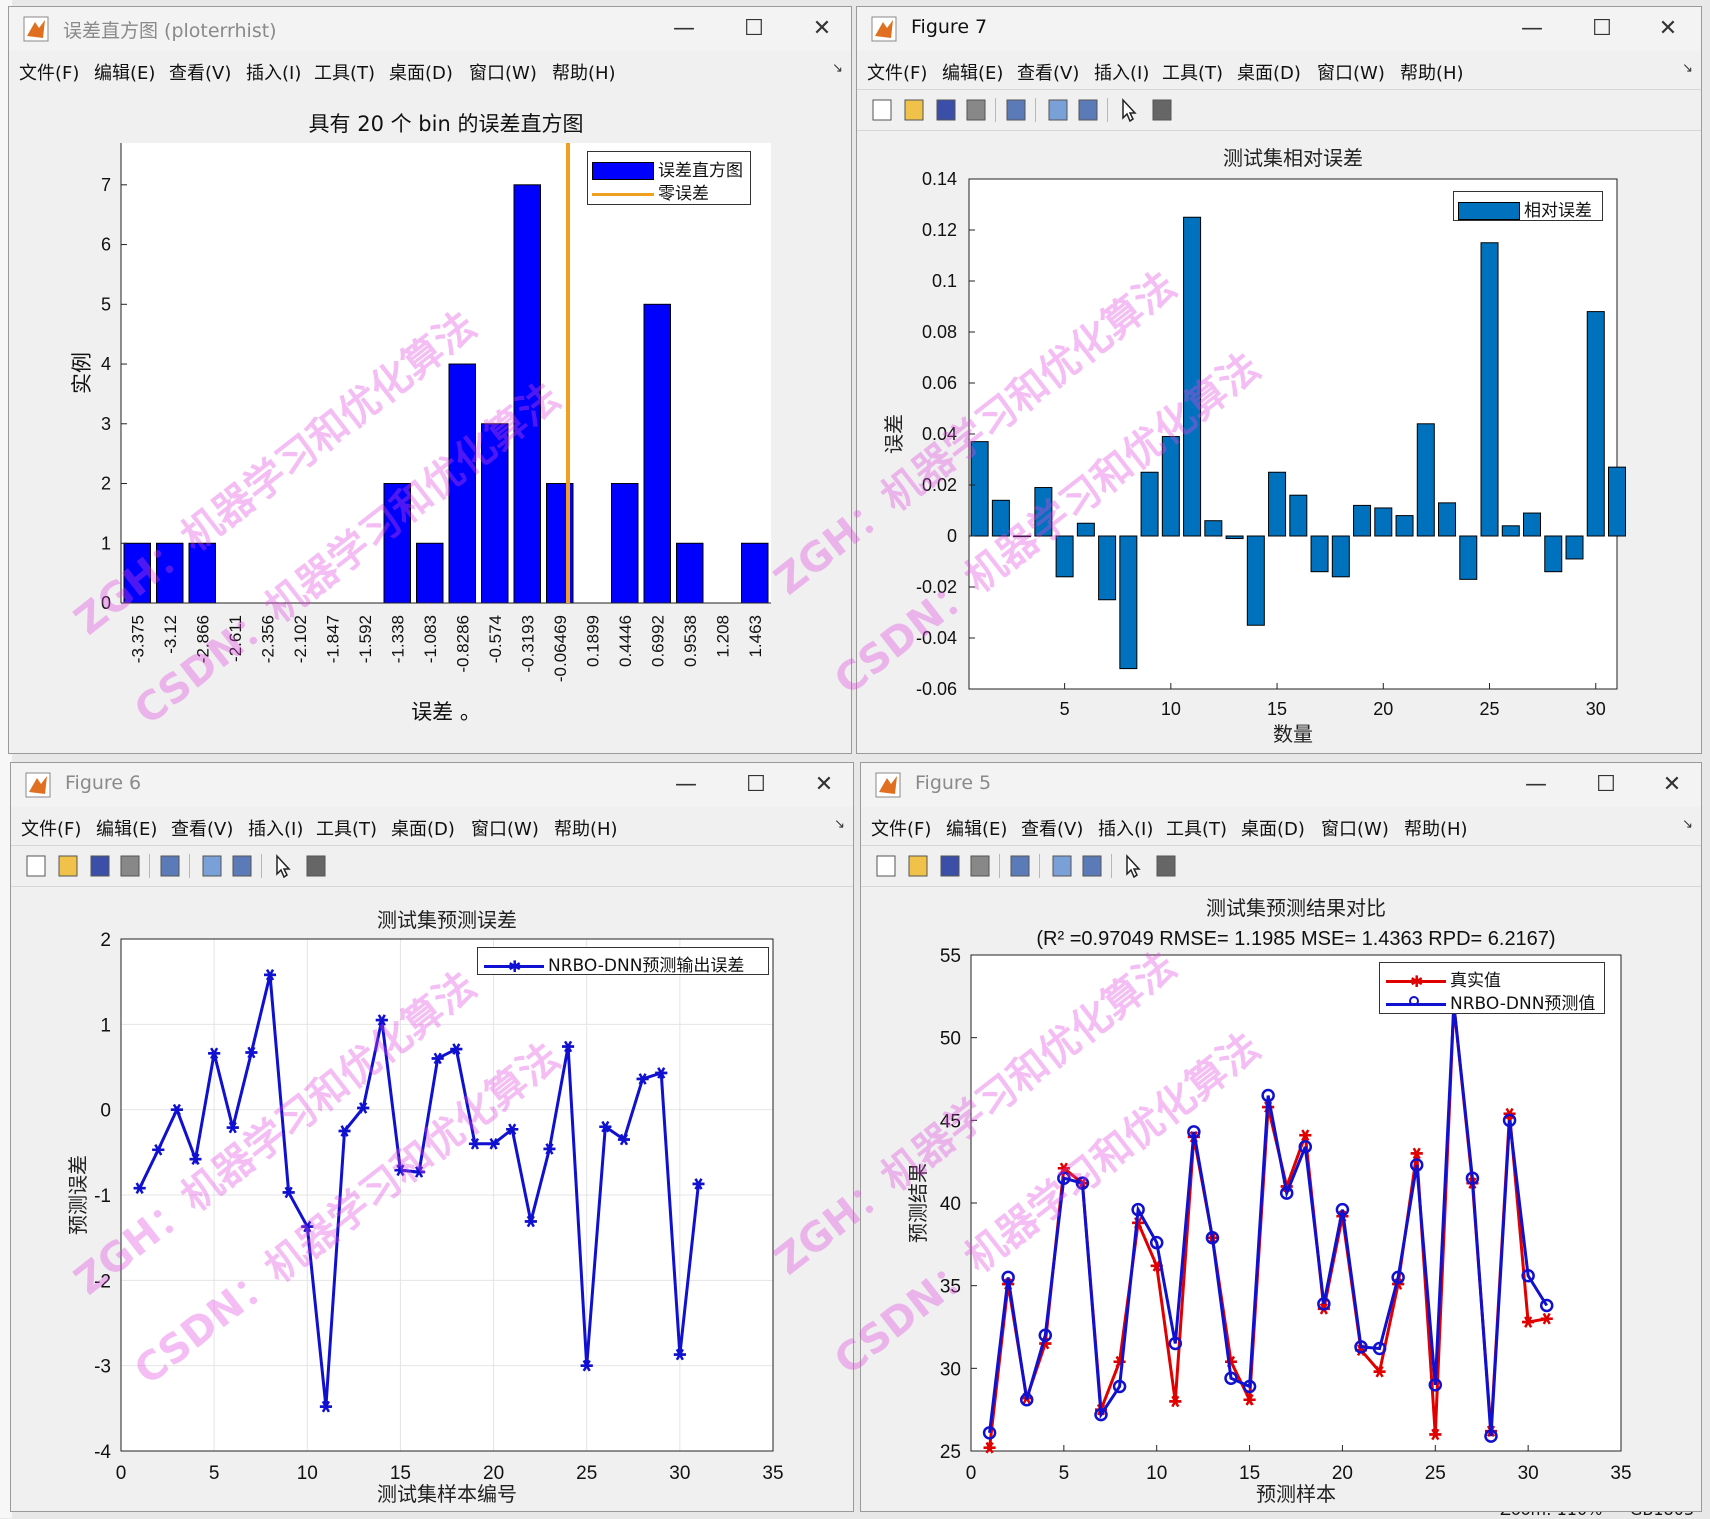 The width and height of the screenshot is (1710, 1519). Describe the element at coordinates (430, 29) in the screenshot. I see `titlebar: 误差直方图 (ploterrhist) — ☐ ✕` at that location.